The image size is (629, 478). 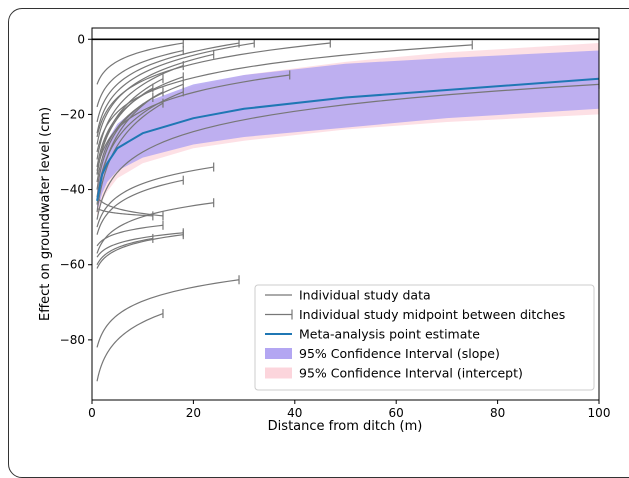 I want to click on x-tick-label: 80, so click(x=497, y=413).